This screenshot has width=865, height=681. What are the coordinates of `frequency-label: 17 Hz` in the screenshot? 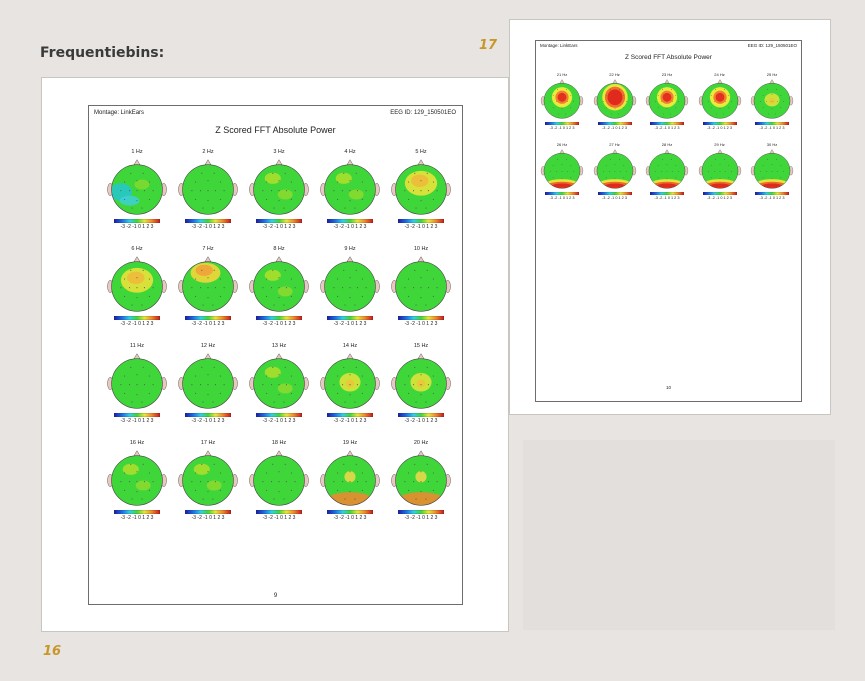 It's located at (208, 443).